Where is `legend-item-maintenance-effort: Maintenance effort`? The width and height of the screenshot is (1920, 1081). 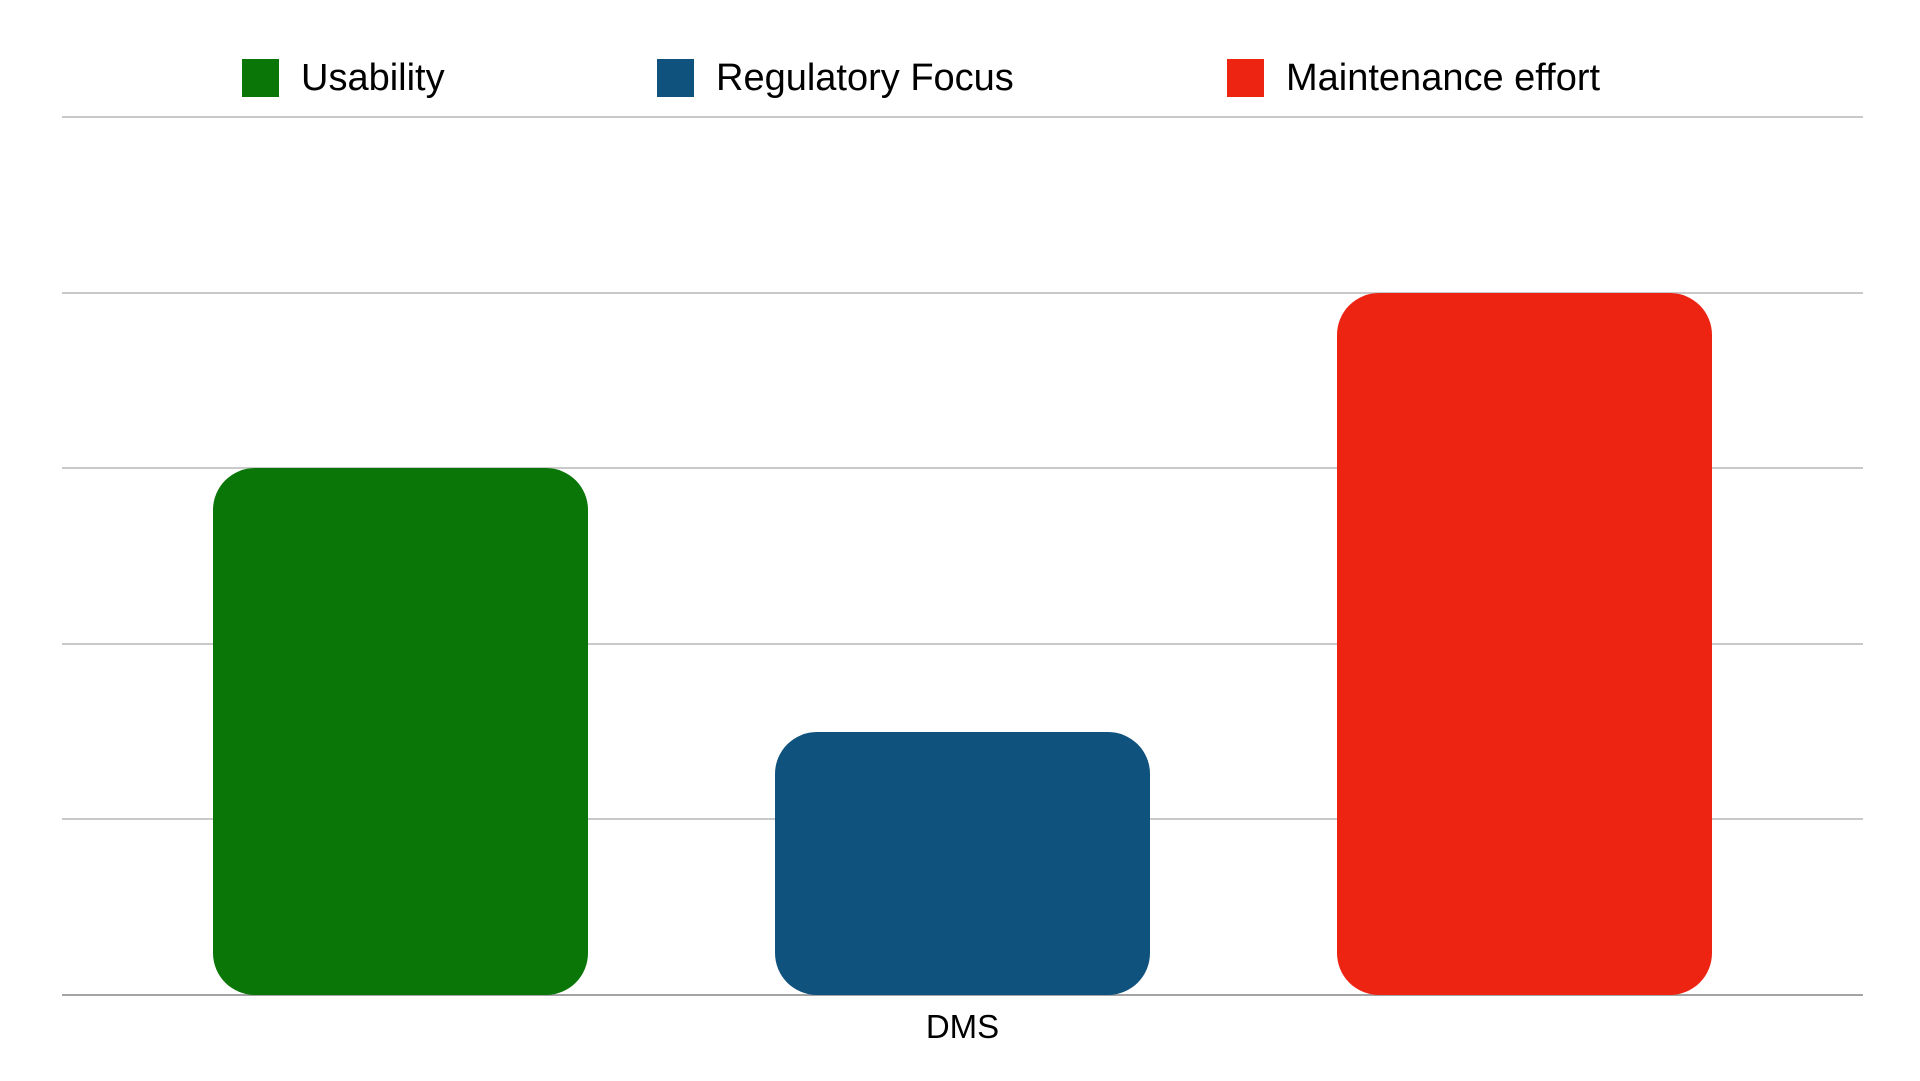
legend-item-maintenance-effort: Maintenance effort is located at coordinates (1413, 78).